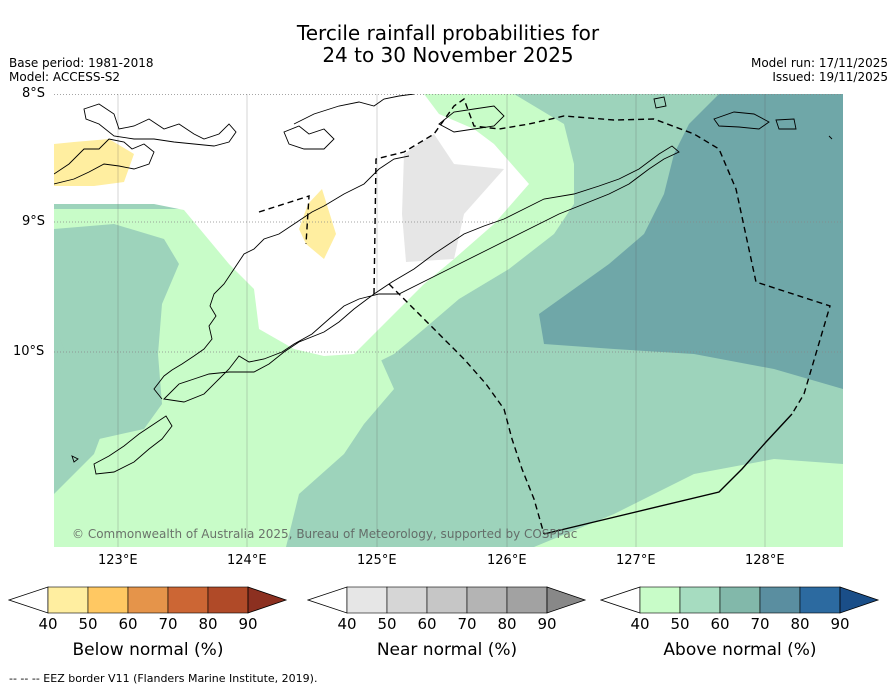 Image resolution: width=896 pixels, height=690 pixels. I want to click on lat-label-9s: 9°S, so click(34, 221).